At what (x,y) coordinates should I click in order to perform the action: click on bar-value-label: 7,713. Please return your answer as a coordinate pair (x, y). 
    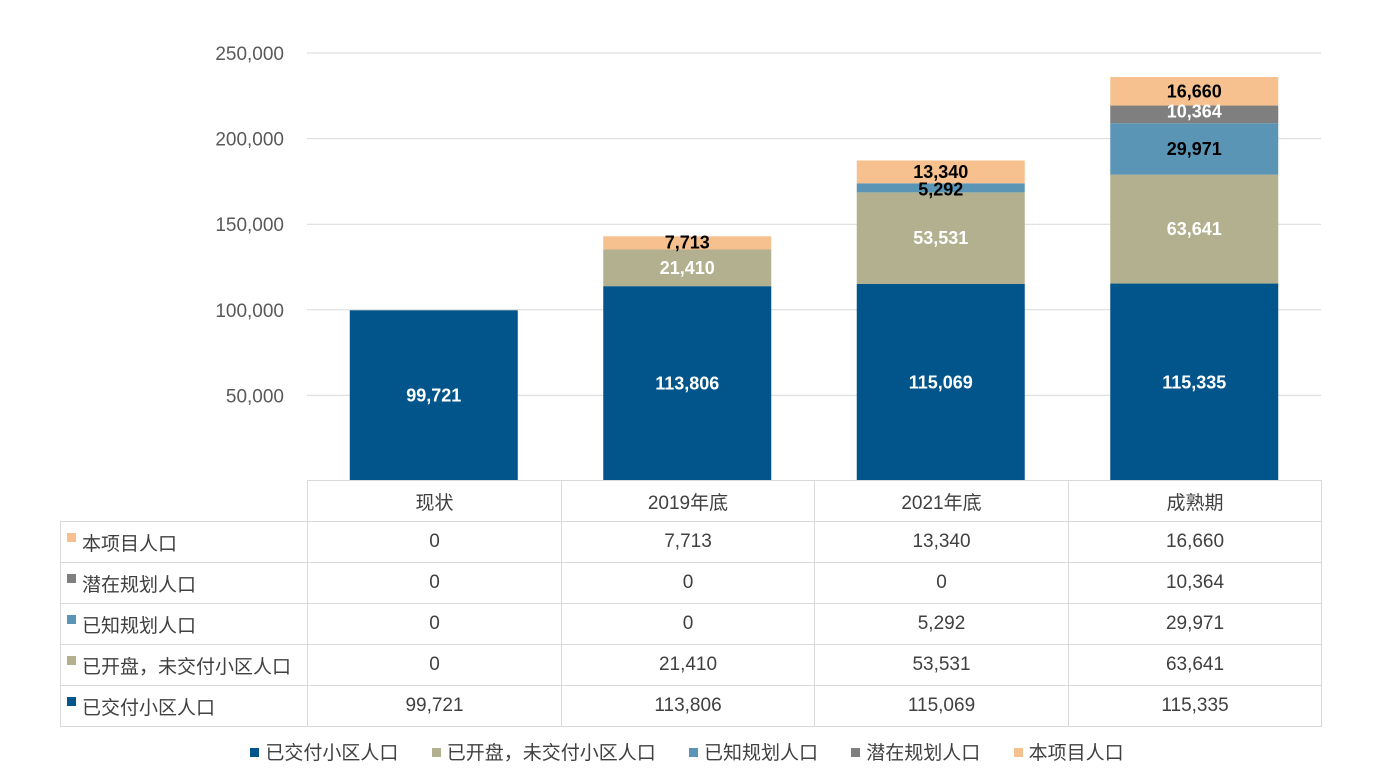
    Looking at the image, I should click on (687, 242).